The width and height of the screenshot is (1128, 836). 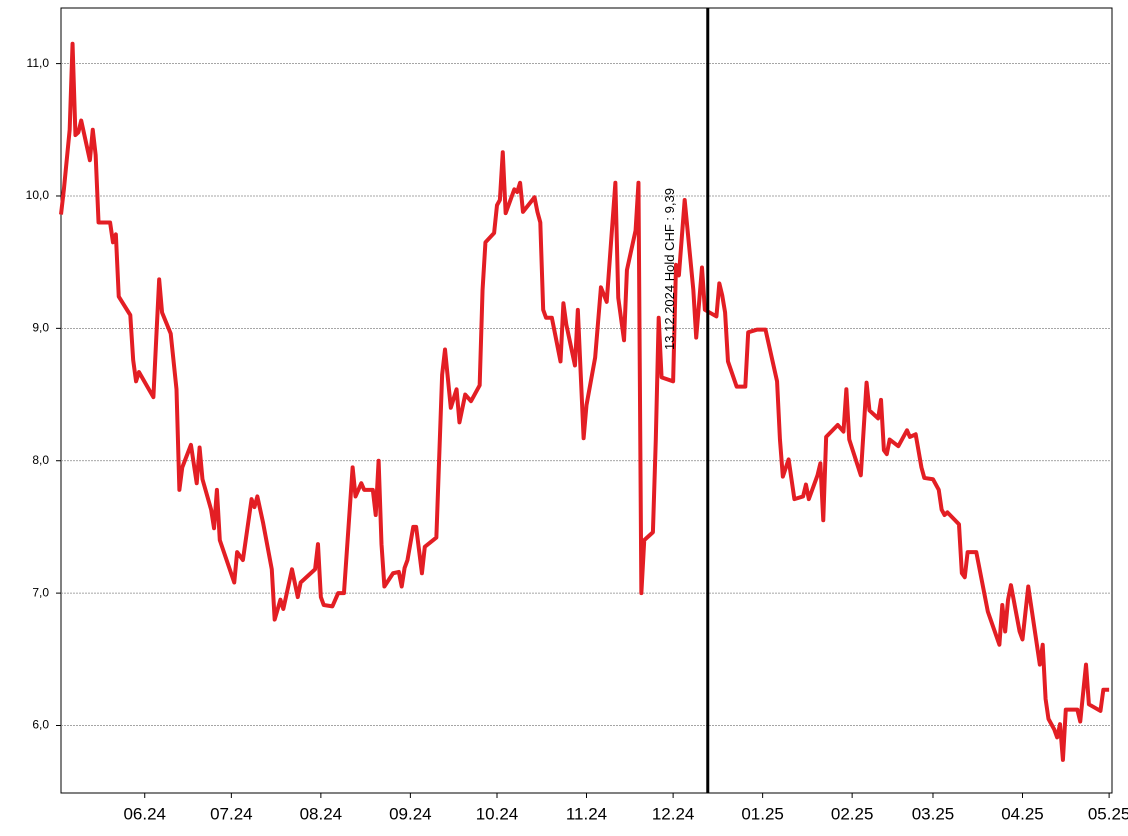 What do you see at coordinates (40, 725) in the screenshot?
I see `y-tick-label: 6,0` at bounding box center [40, 725].